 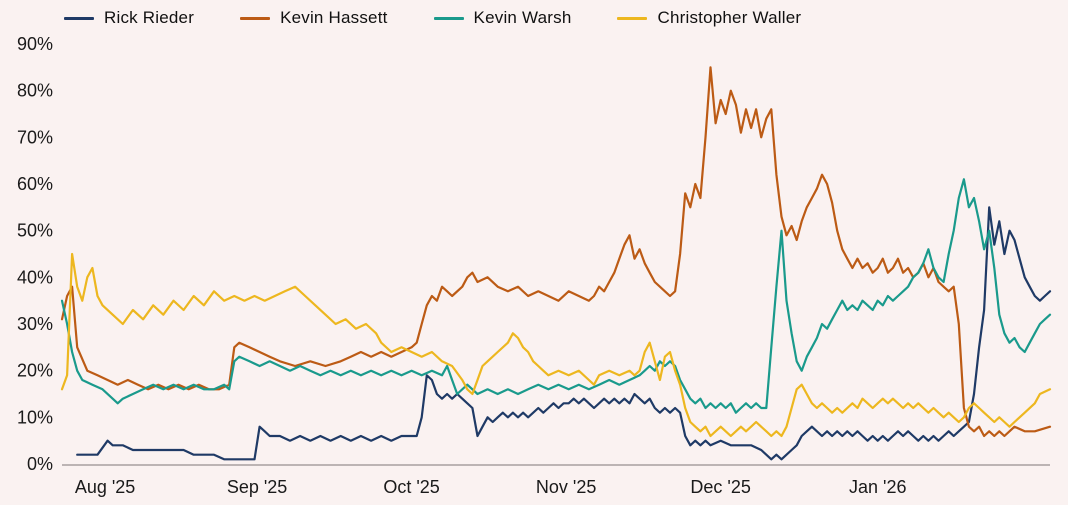 What do you see at coordinates (35, 91) in the screenshot?
I see `y-axis-tick-label: 80%` at bounding box center [35, 91].